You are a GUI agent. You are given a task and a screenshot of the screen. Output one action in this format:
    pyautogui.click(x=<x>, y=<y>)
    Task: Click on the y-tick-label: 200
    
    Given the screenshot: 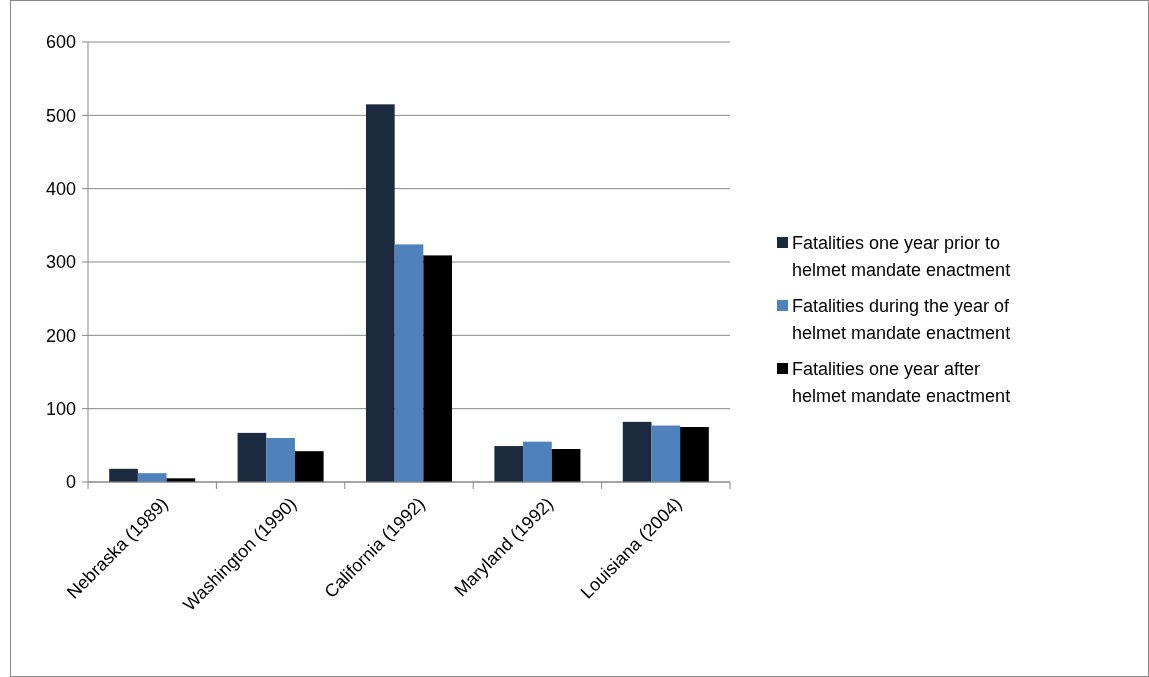 What is the action you would take?
    pyautogui.click(x=60, y=335)
    